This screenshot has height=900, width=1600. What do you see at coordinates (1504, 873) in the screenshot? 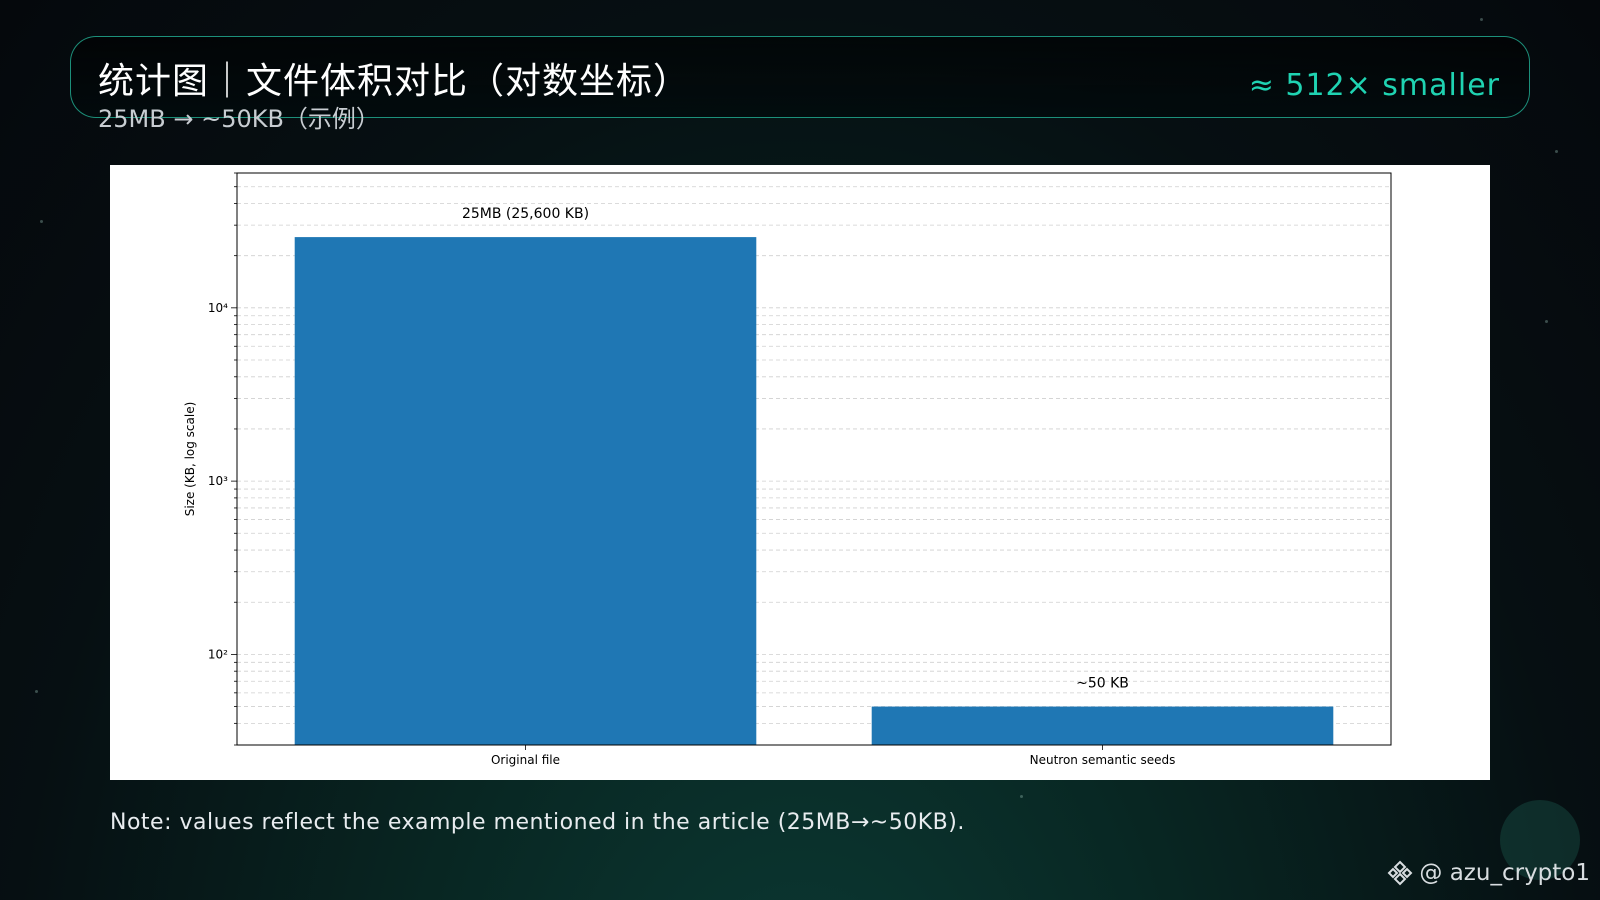
I see `watermark-handle: @ azu_crypto1` at bounding box center [1504, 873].